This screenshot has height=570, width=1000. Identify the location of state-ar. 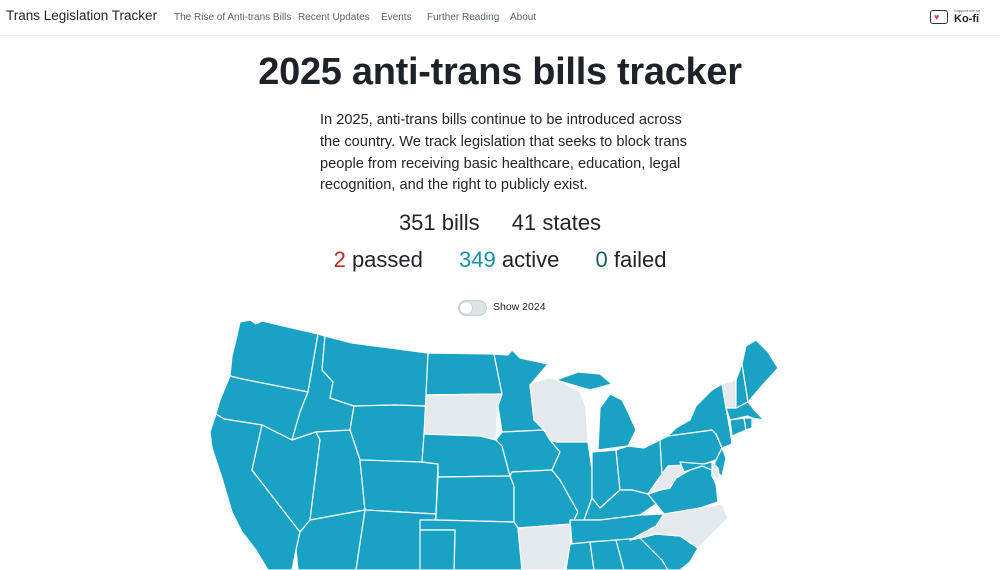
(545, 546).